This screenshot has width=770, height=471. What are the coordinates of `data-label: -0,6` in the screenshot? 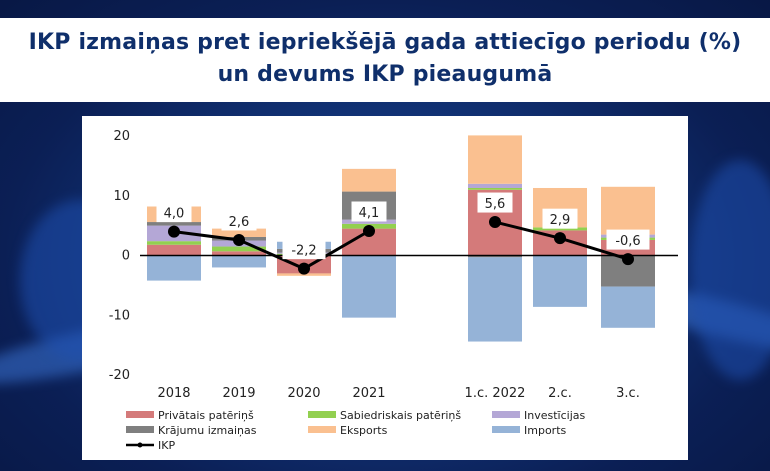 It's located at (627, 241).